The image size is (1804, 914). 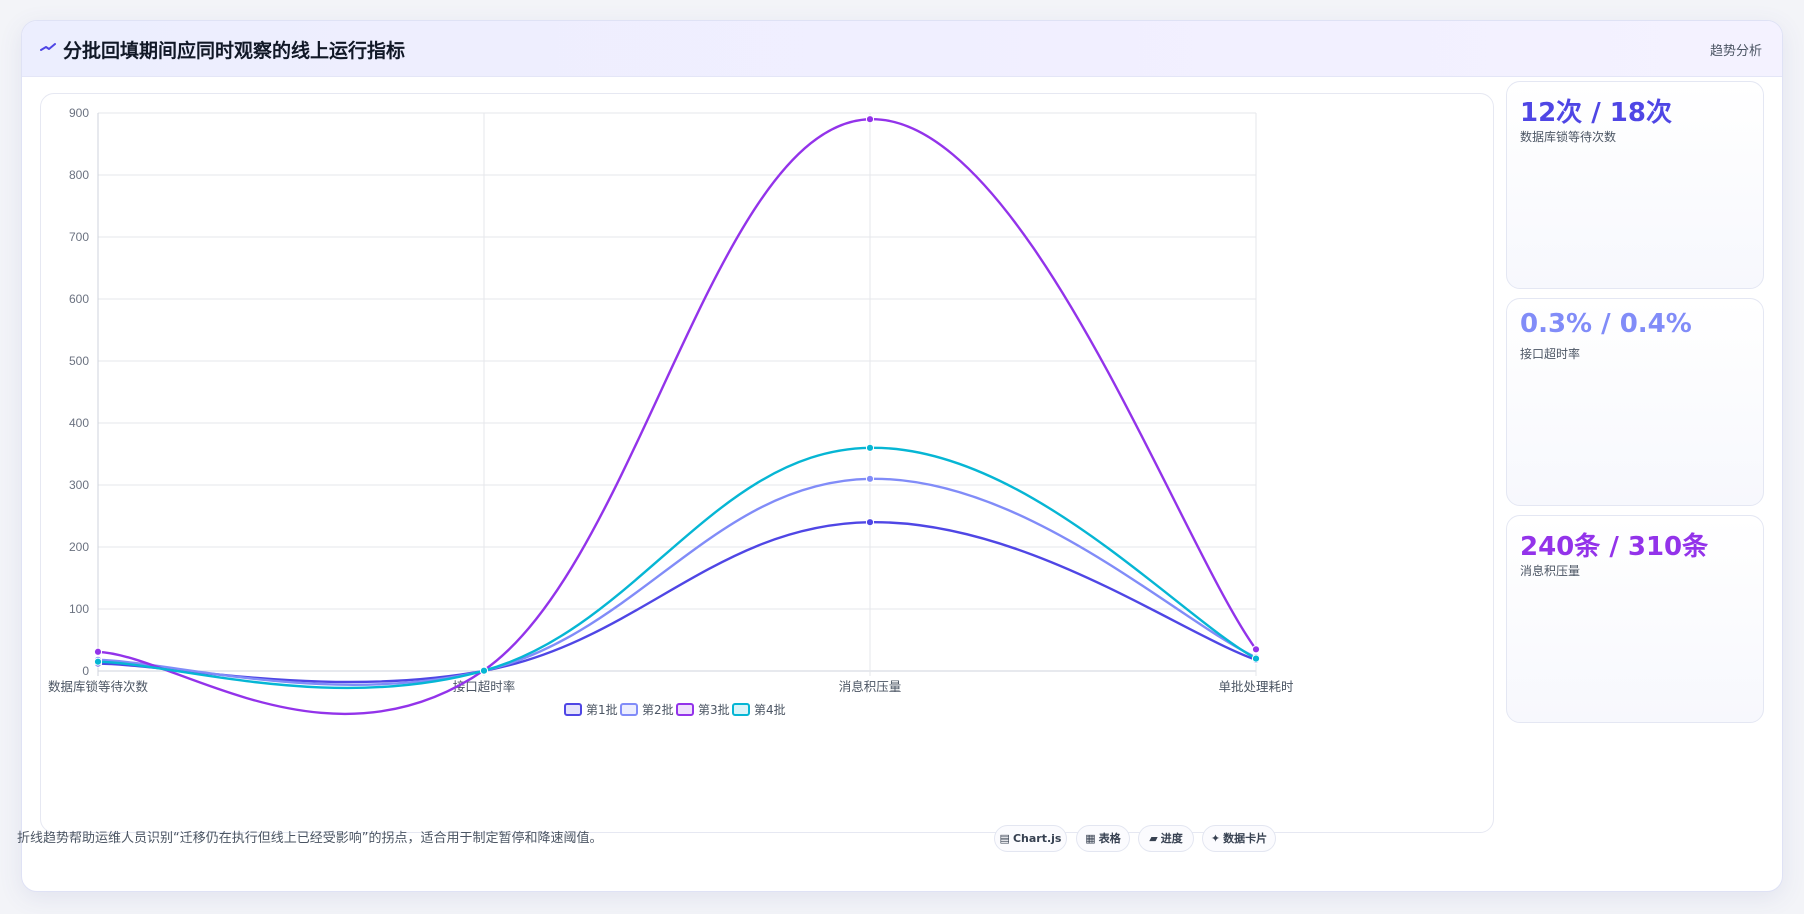 I want to click on y-tick-label: 600, so click(x=79, y=299).